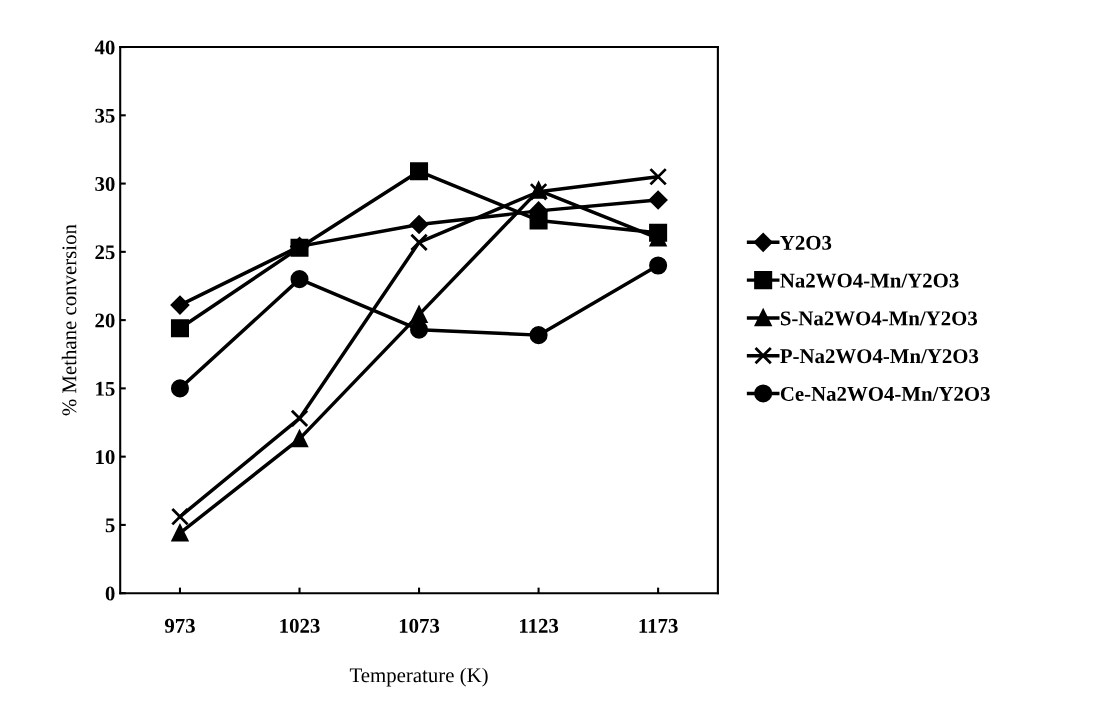  I want to click on y-tick-label: 25, so click(105, 252).